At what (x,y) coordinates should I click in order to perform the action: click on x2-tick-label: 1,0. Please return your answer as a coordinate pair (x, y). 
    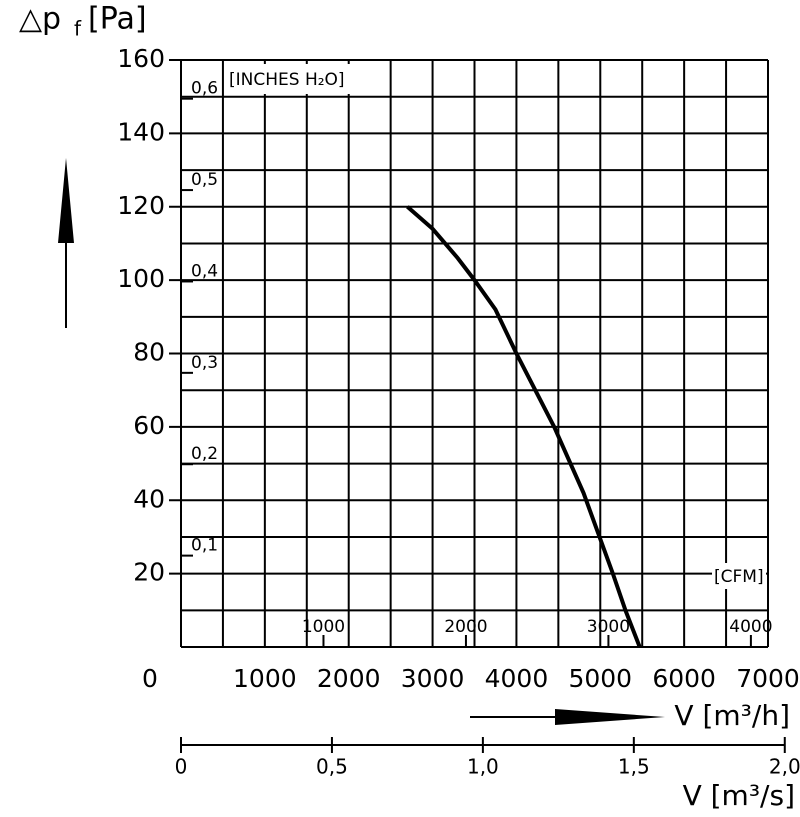
    Looking at the image, I should click on (483, 767).